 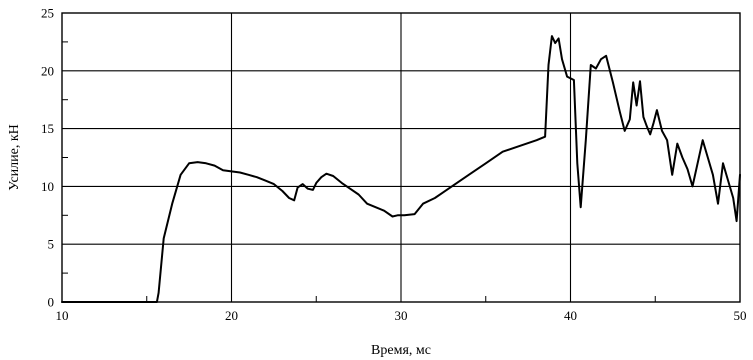 What do you see at coordinates (14, 157) in the screenshot?
I see `y-axis-label: Усилие, кН` at bounding box center [14, 157].